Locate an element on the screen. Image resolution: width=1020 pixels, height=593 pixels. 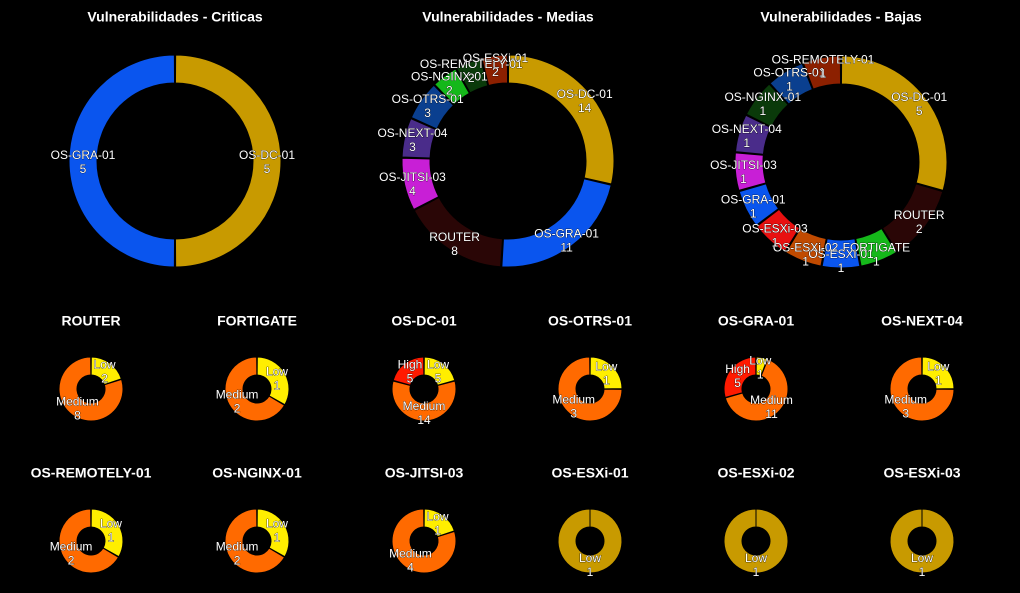
chart-title: OS-ESXi-03 is located at coordinates (921, 473).